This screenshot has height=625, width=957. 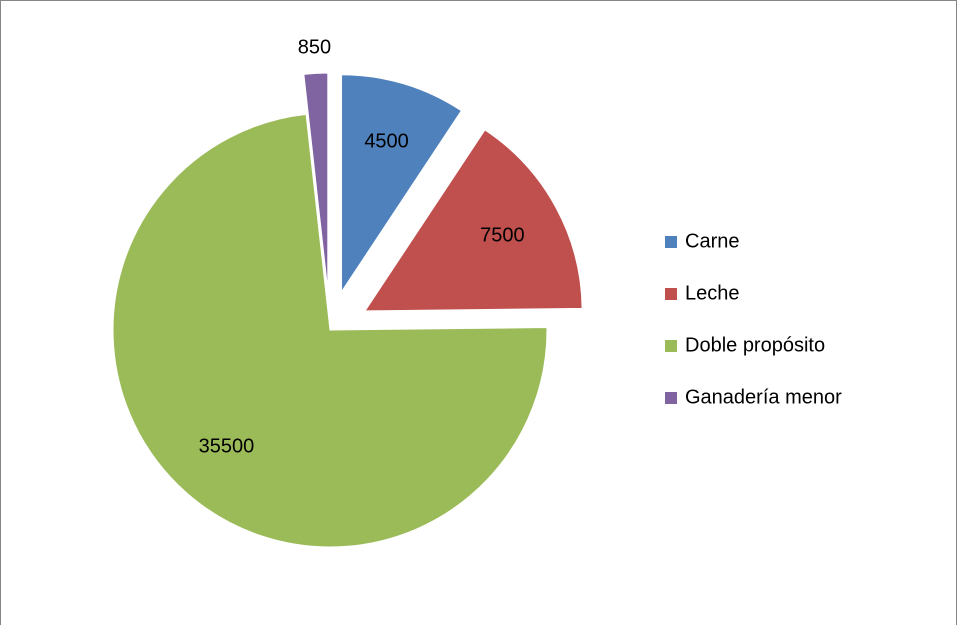 I want to click on data-label: 4500, so click(x=386, y=141).